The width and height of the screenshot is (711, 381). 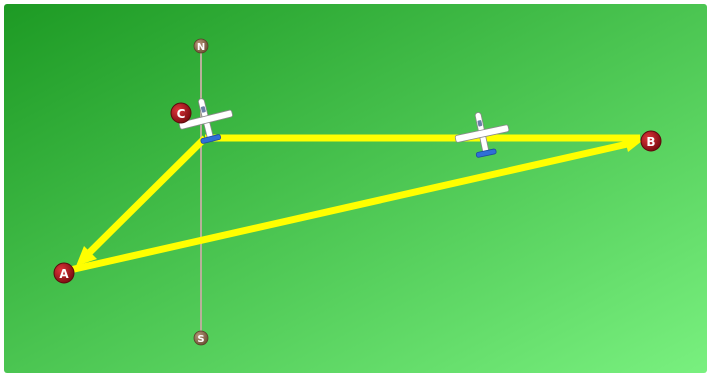 I want to click on point-a-marker: A, so click(x=64, y=273).